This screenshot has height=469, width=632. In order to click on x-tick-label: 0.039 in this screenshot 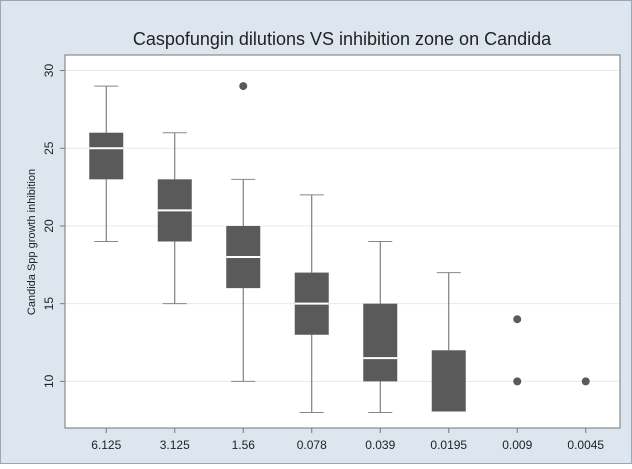, I will do `click(380, 445)`.